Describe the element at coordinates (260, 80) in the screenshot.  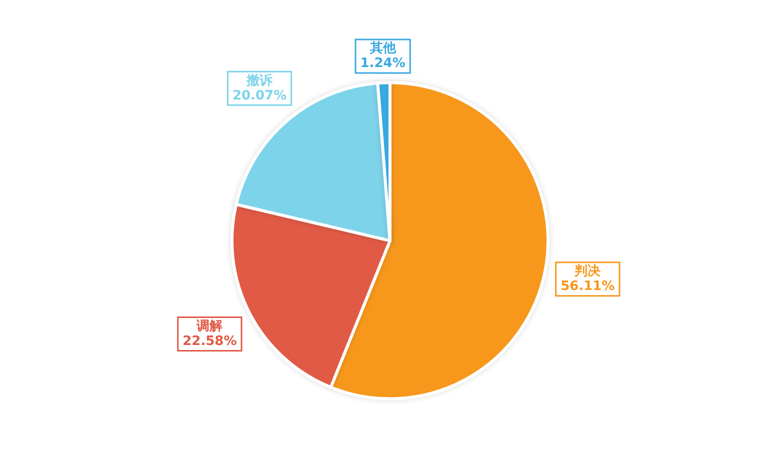
I see `slice-label: 撤诉` at that location.